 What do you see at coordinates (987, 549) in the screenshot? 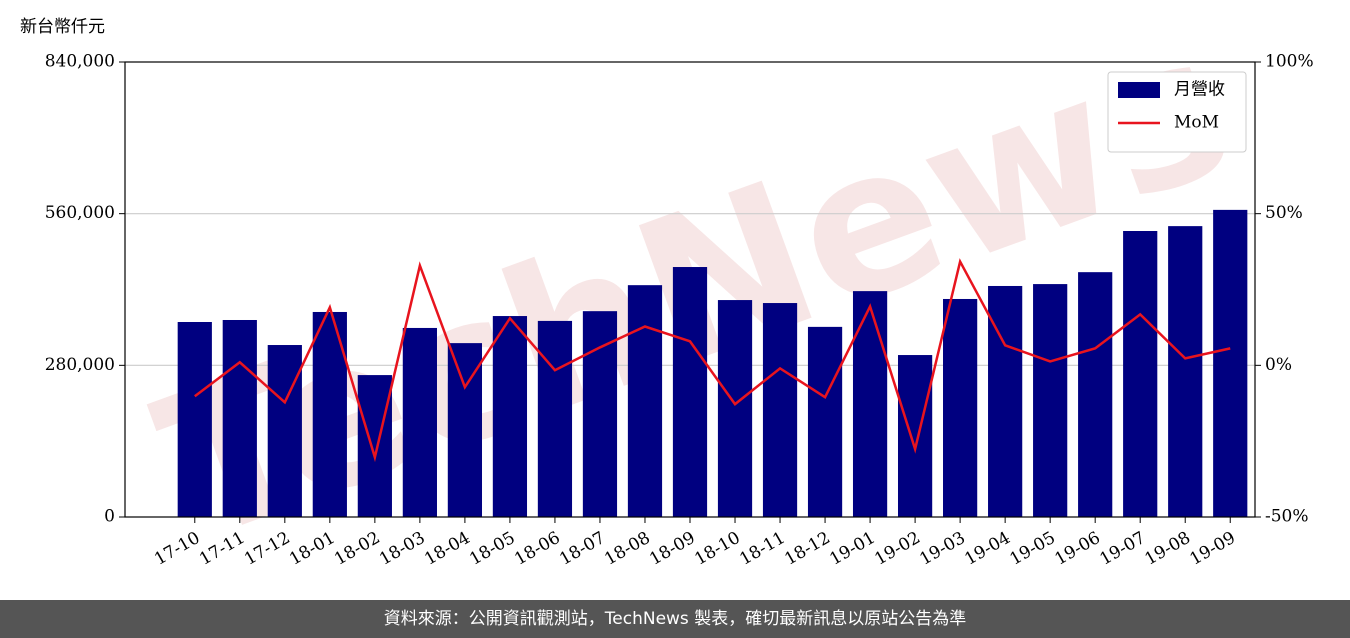
I see `x-tick-label: 19-04` at bounding box center [987, 549].